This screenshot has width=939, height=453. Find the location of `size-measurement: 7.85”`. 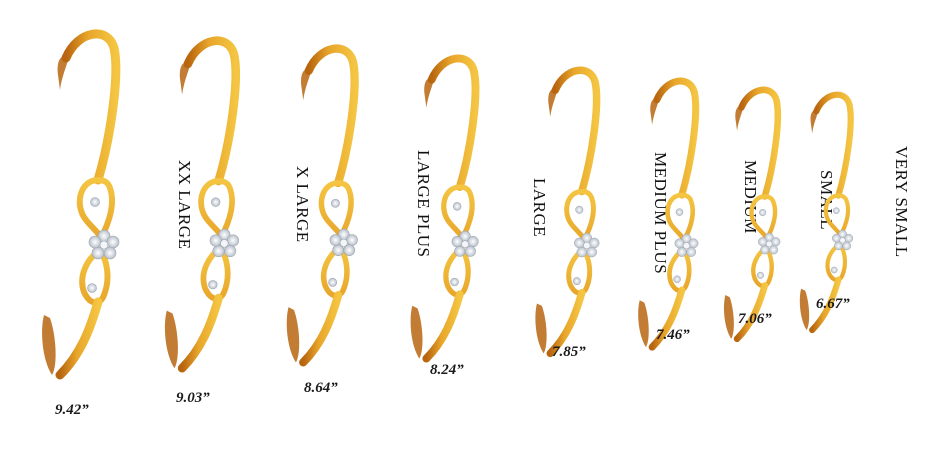

size-measurement: 7.85” is located at coordinates (569, 352).